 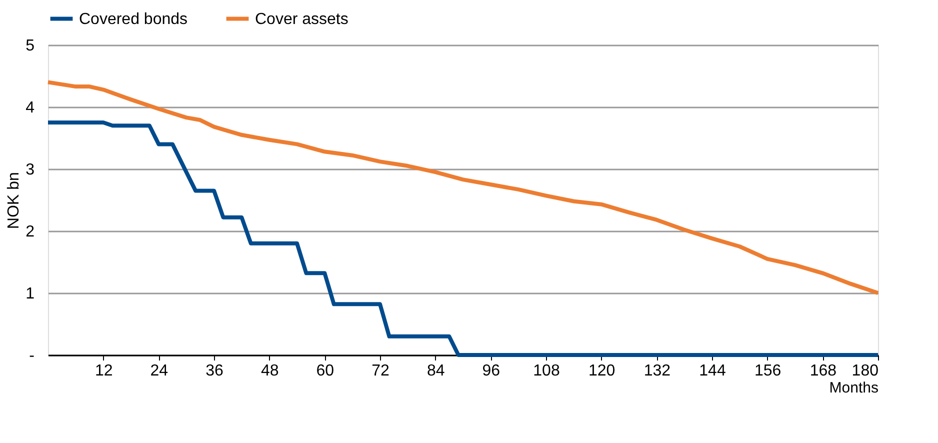 I want to click on y-axis-title: NOK bn, so click(x=14, y=200).